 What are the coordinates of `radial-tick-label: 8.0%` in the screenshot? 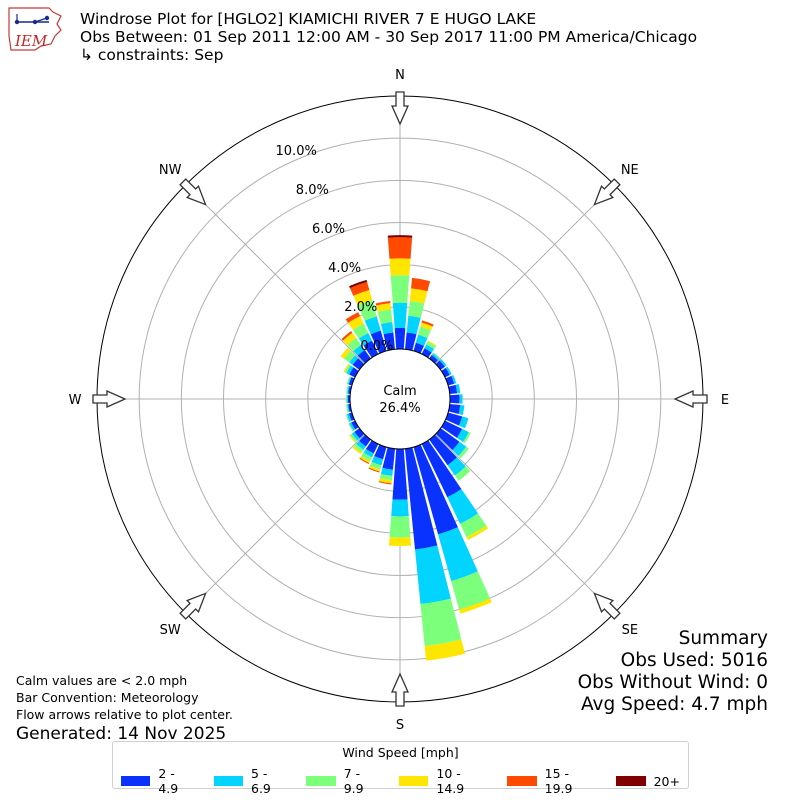 It's located at (312, 190).